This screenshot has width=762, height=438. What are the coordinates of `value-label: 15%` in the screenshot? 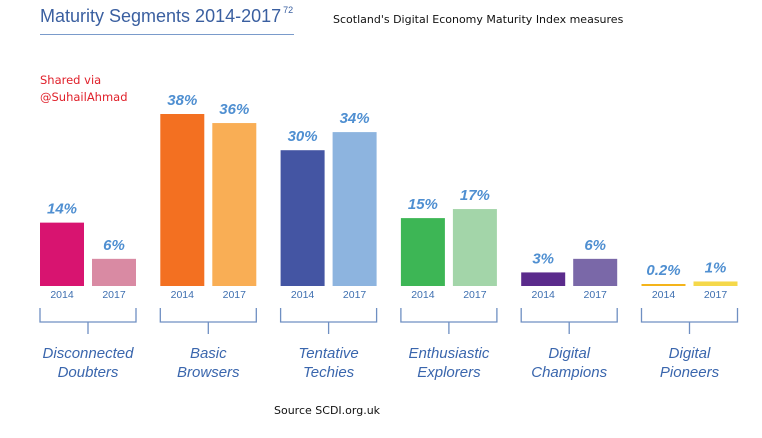 It's located at (423, 204).